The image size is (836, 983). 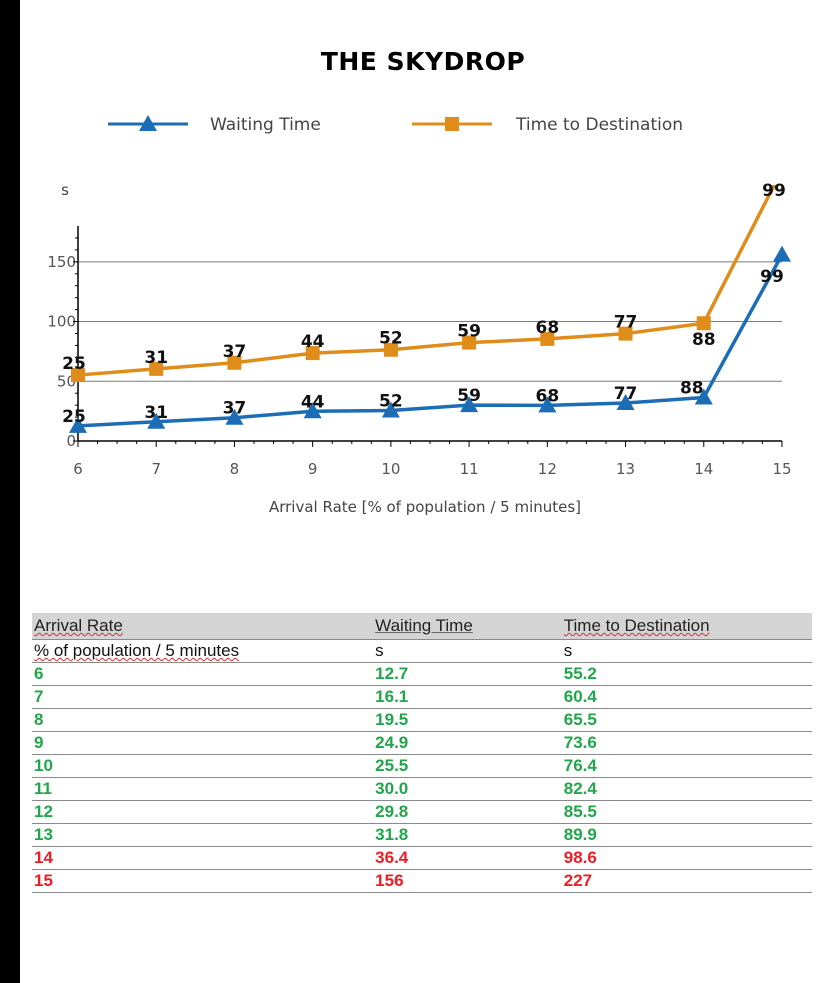 I want to click on cell-arrival-rate: 6, so click(x=203, y=674).